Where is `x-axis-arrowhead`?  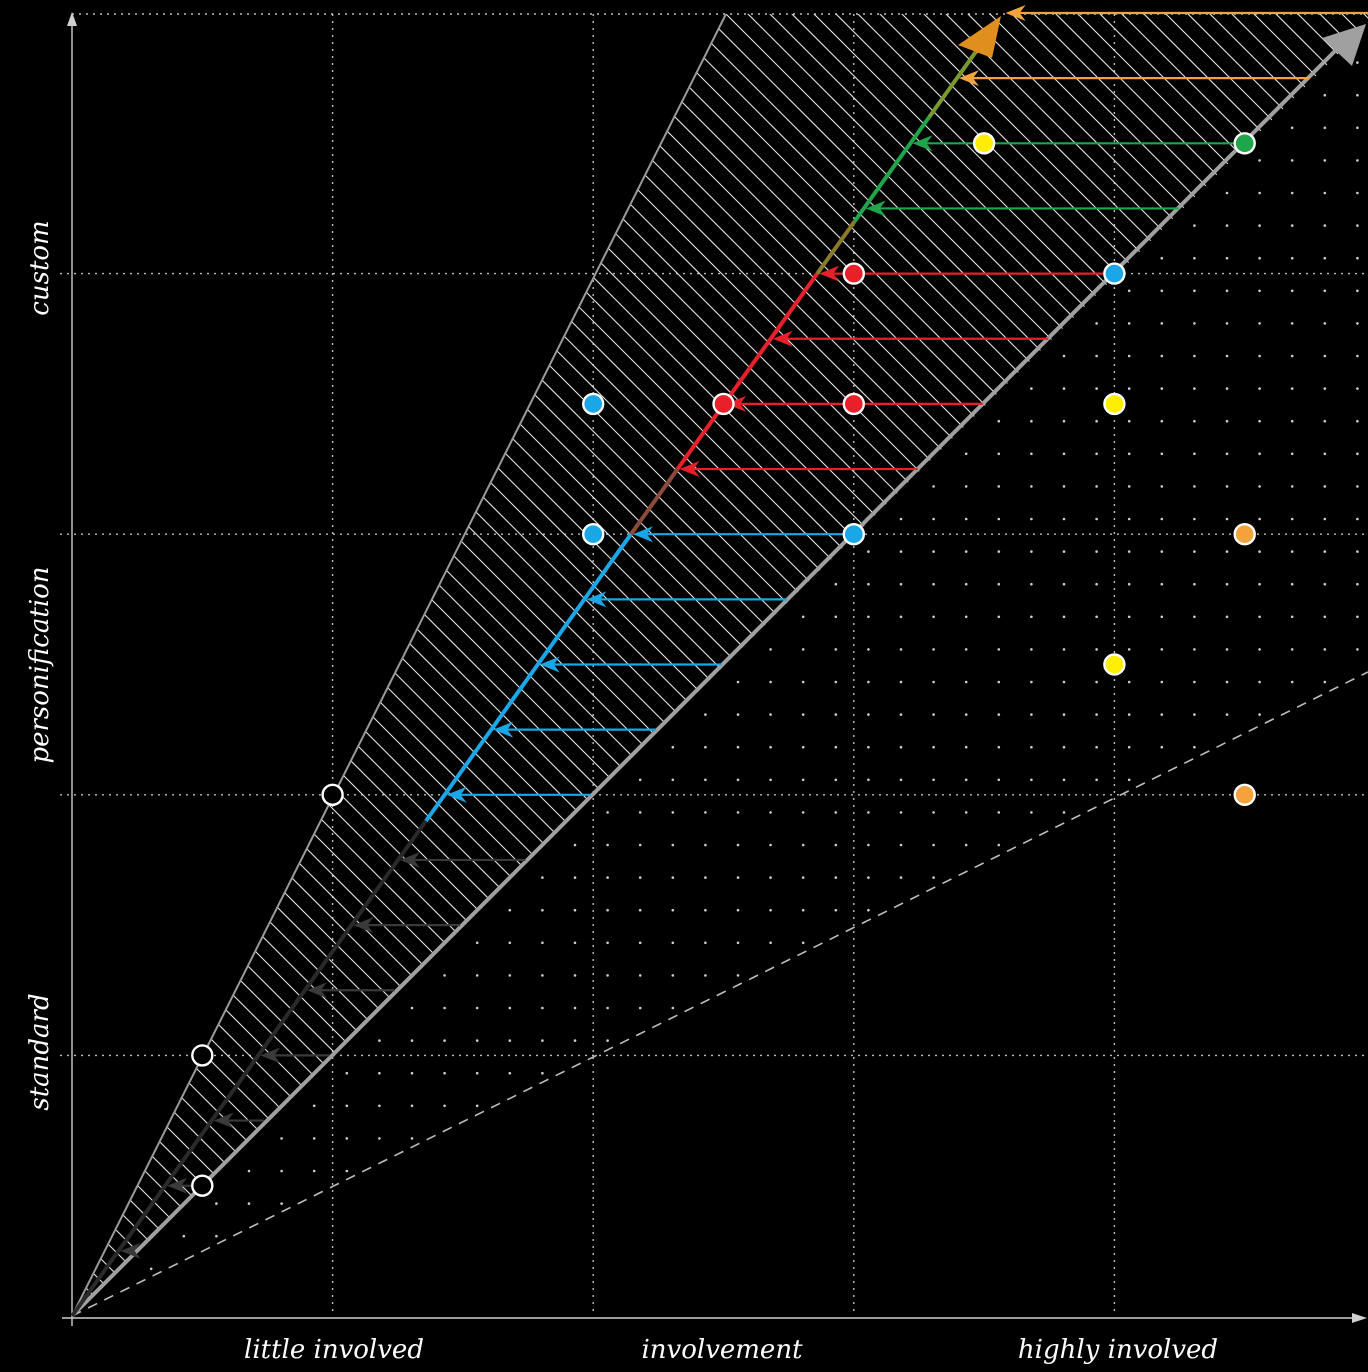
x-axis-arrowhead is located at coordinates (1359, 1318).